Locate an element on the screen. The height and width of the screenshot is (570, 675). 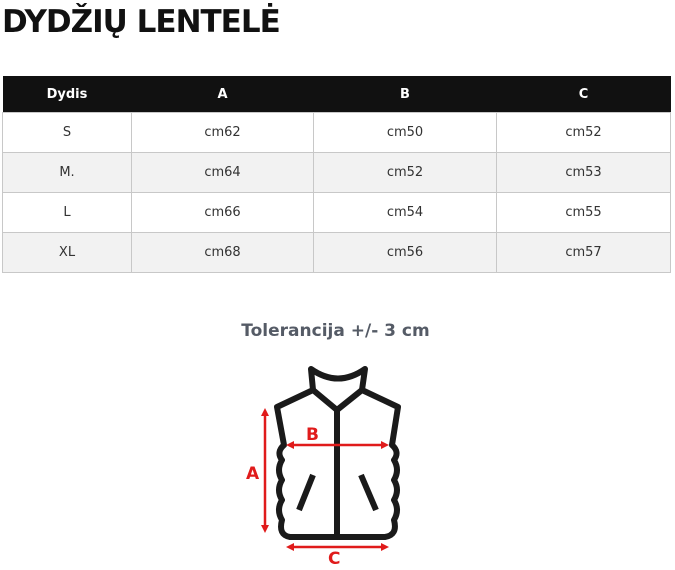
size-cell: XL is located at coordinates (67, 252).